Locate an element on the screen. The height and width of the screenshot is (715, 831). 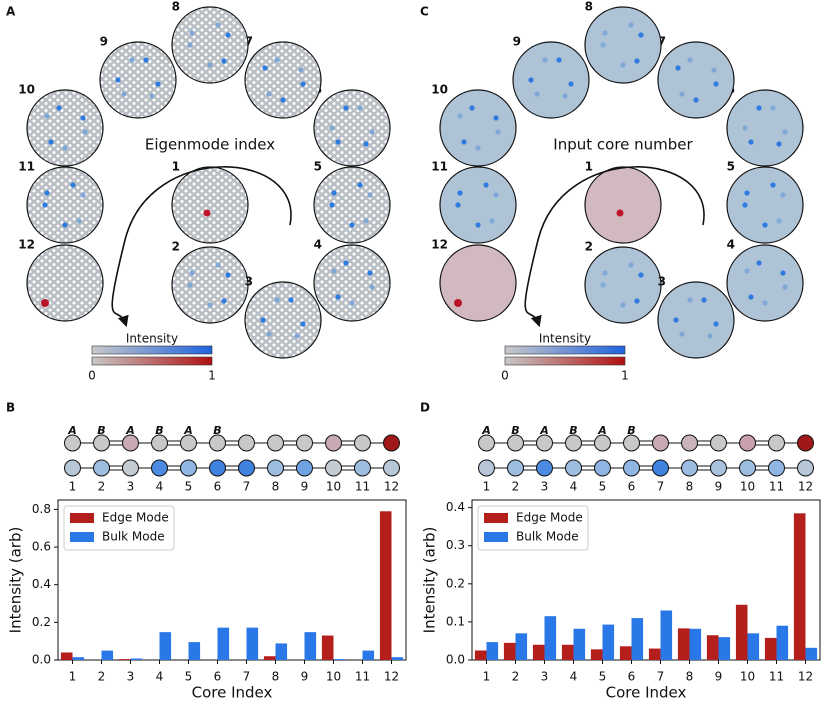
core-number: 1 is located at coordinates (176, 167).